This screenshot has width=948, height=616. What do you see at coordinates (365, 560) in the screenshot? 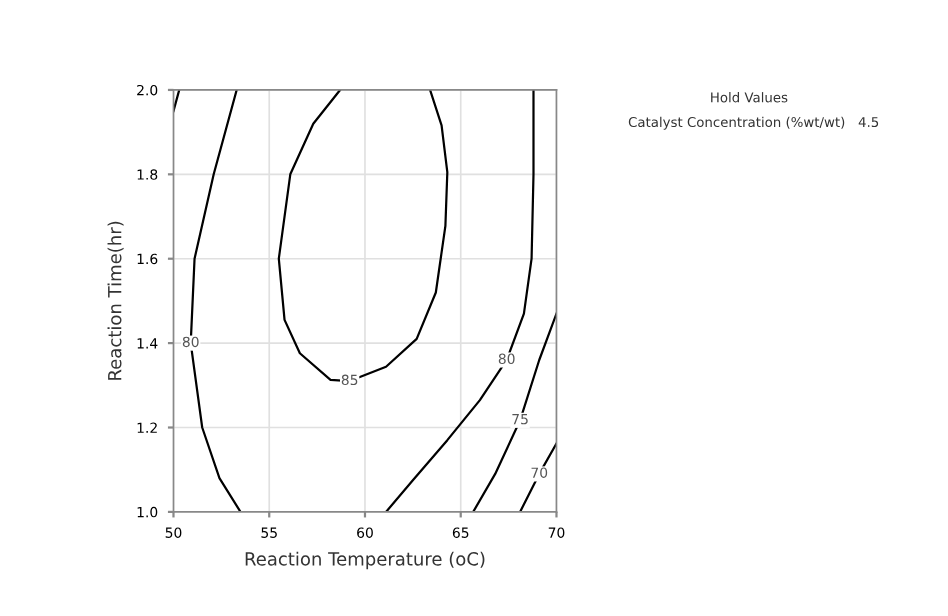
I see `x-axis-title: Reaction Temperature (oC)` at bounding box center [365, 560].